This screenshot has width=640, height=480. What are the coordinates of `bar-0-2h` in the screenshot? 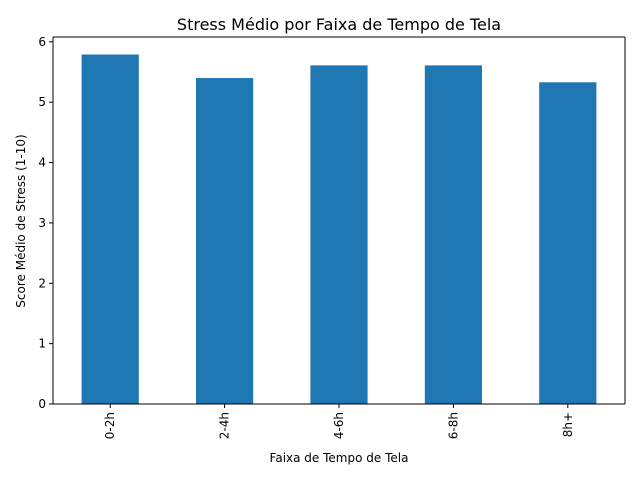 It's located at (110, 229).